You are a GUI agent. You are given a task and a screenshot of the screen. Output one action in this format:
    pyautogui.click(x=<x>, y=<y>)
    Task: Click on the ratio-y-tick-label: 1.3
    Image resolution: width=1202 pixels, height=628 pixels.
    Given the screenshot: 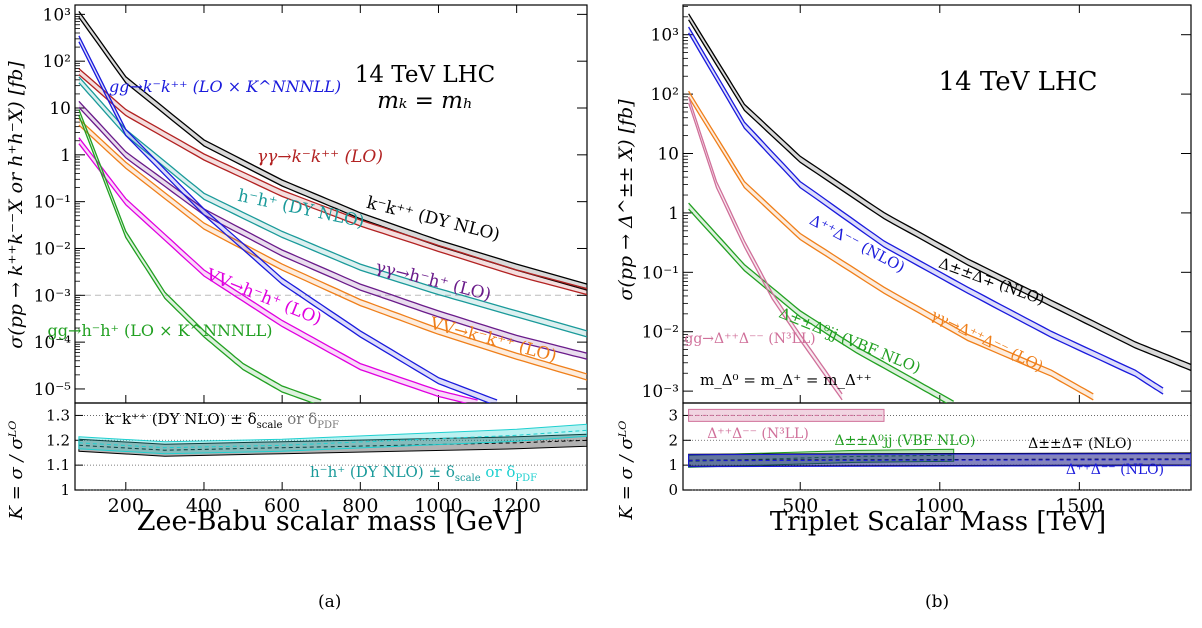 What is the action you would take?
    pyautogui.click(x=58, y=415)
    